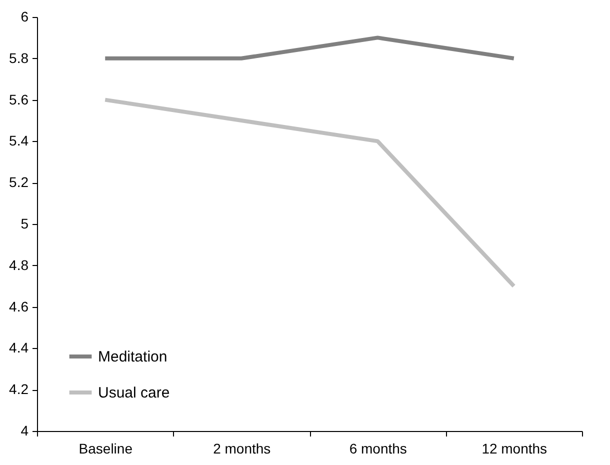 The width and height of the screenshot is (610, 465). Describe the element at coordinates (19, 389) in the screenshot. I see `y-tick-label: 4.2` at that location.